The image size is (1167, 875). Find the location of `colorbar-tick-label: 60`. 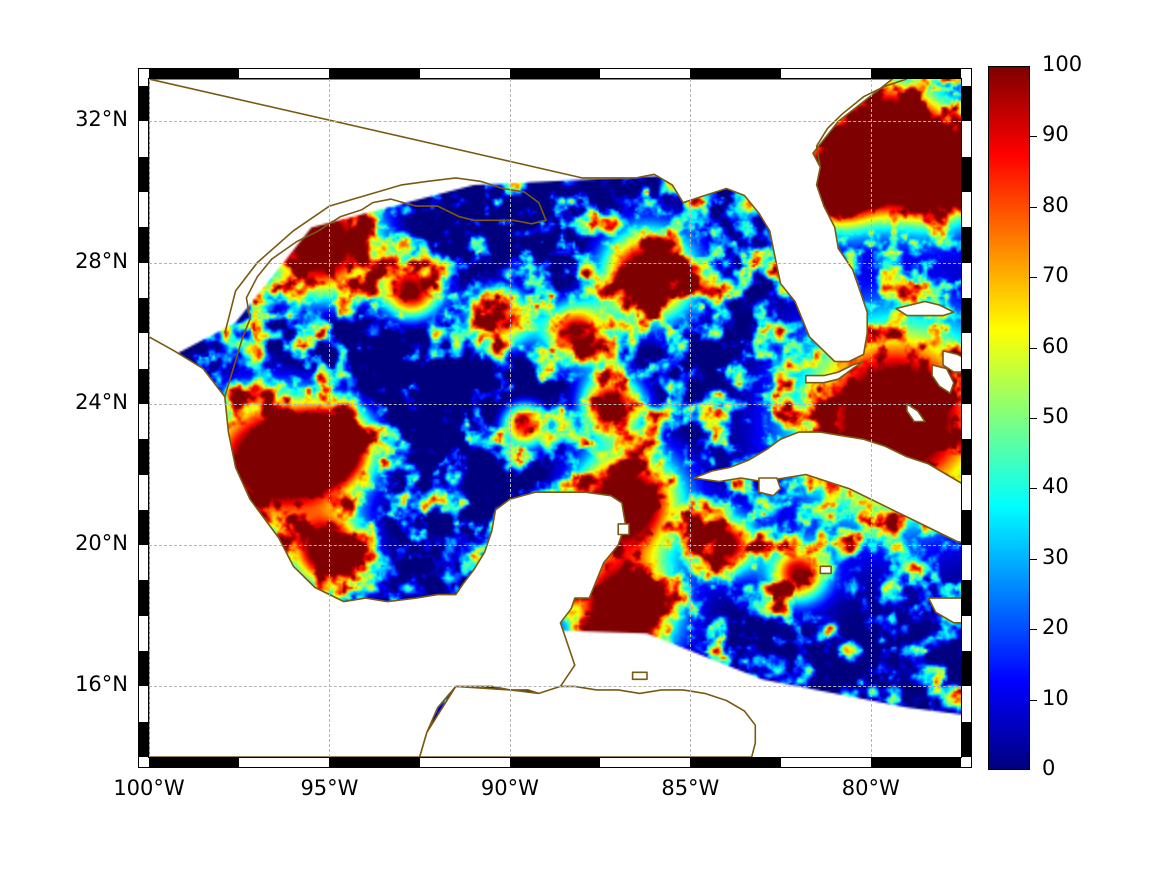

colorbar-tick-label: 60 is located at coordinates (1055, 345).